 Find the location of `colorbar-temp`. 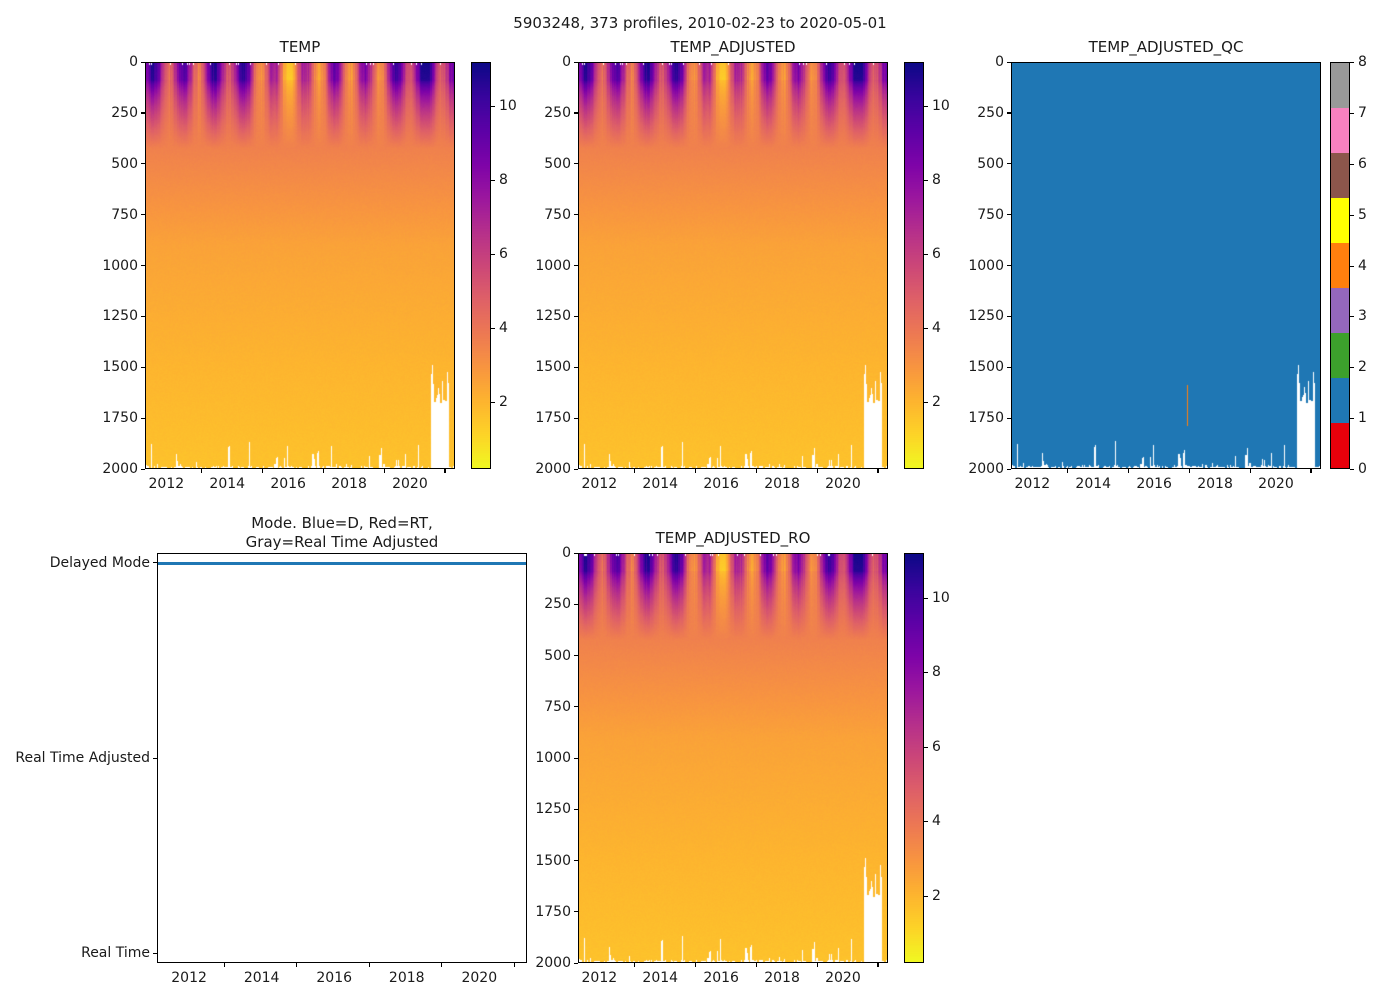

colorbar-temp is located at coordinates (481, 265).